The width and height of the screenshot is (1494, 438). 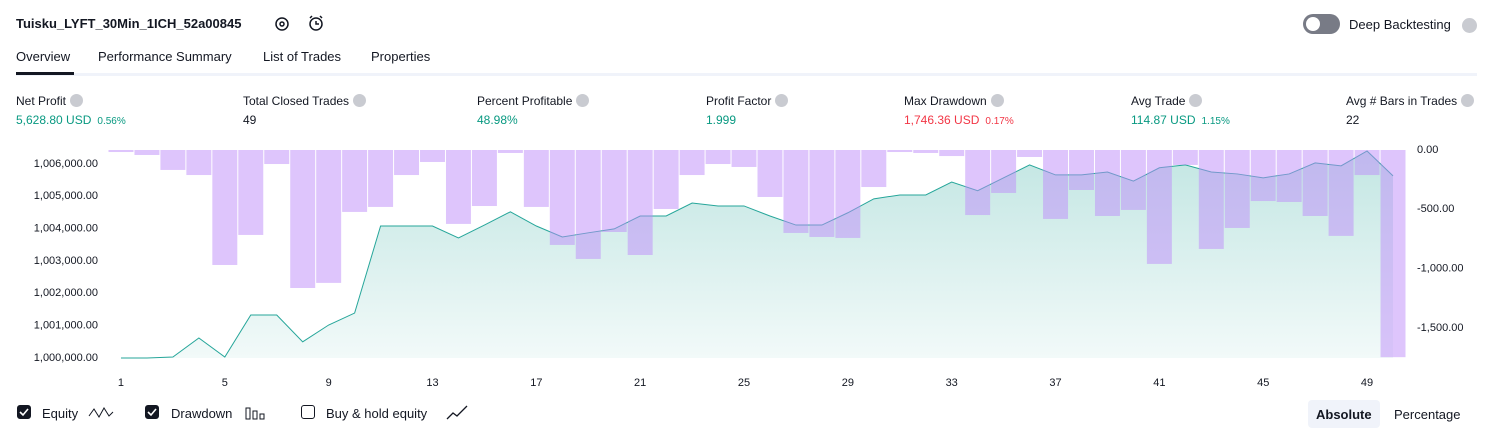 I want to click on metric-value: 22, so click(x=1352, y=120).